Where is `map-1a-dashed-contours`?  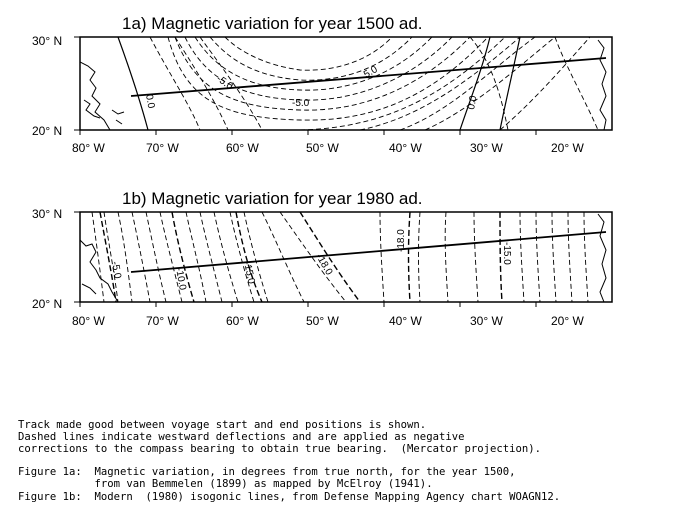 map-1a-dashed-contours is located at coordinates (374, 83).